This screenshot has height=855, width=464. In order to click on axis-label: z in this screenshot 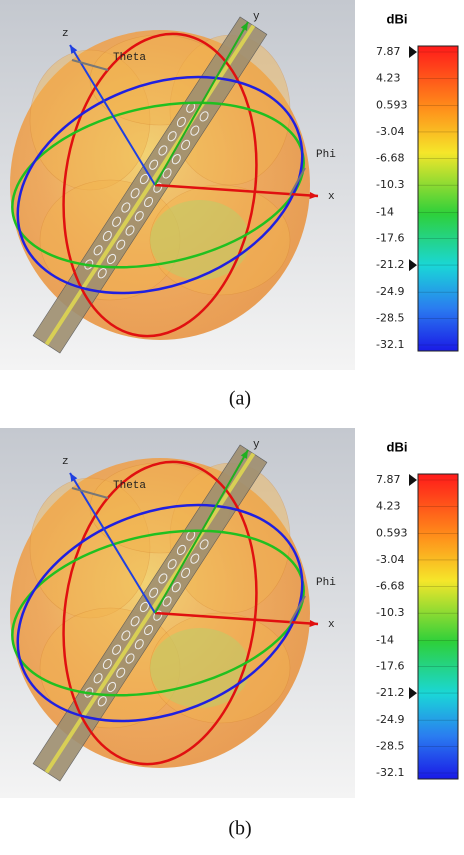, I will do `click(65, 34)`.